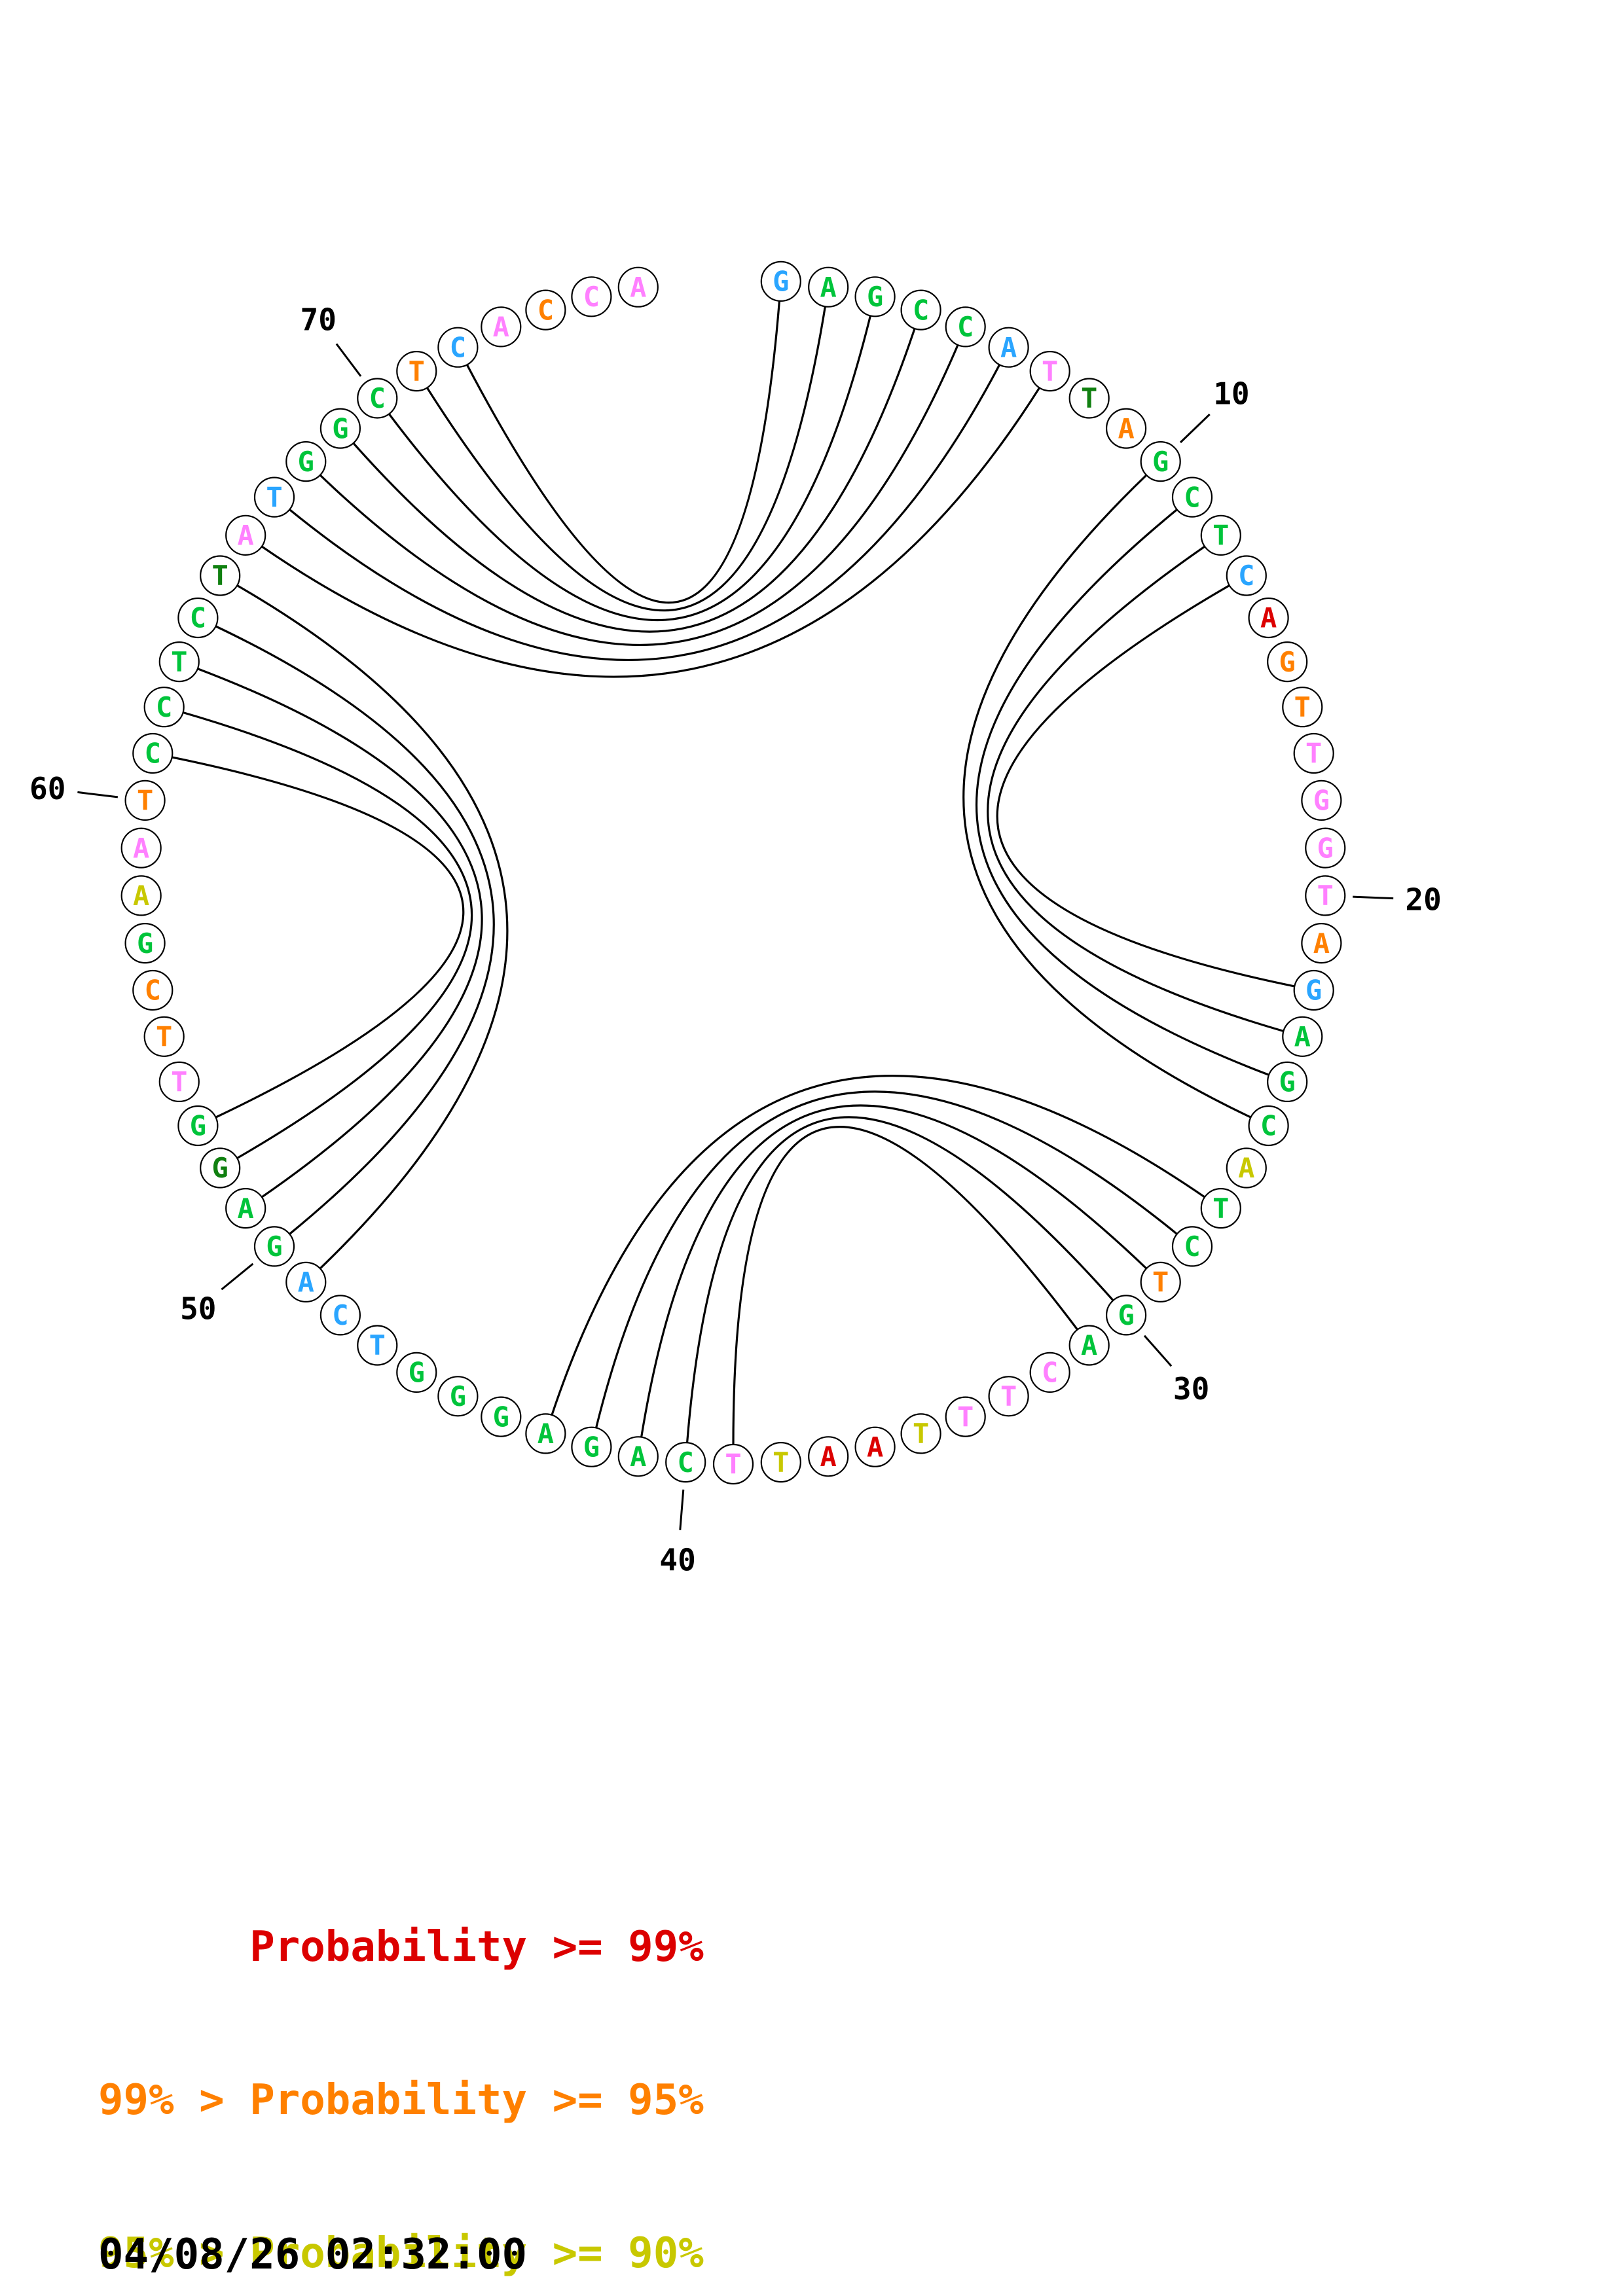 Image resolution: width=1623 pixels, height=2296 pixels. What do you see at coordinates (198, 1308) in the screenshot?
I see `position-tick-label: 50` at bounding box center [198, 1308].